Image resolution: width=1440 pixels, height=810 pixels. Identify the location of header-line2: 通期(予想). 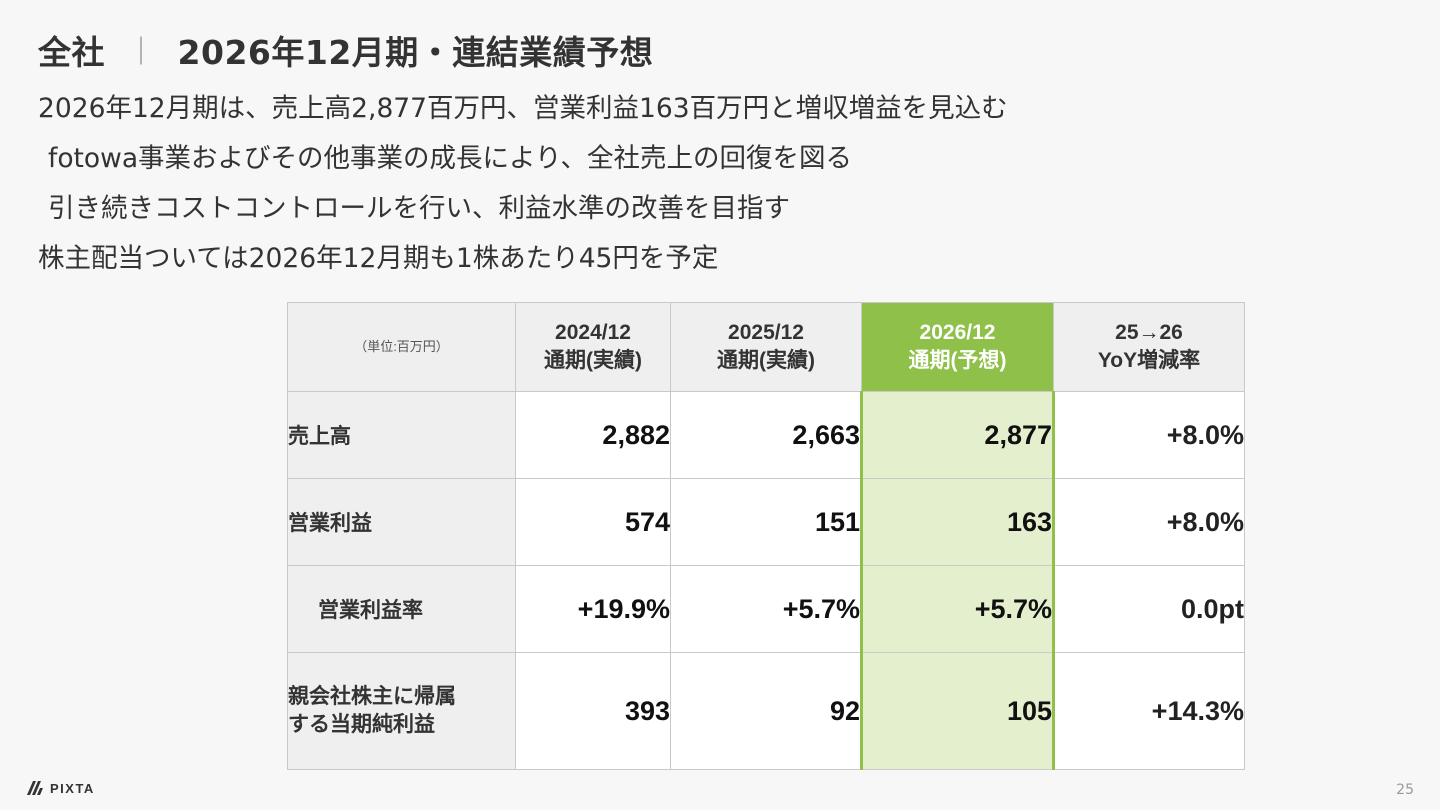
(957, 360).